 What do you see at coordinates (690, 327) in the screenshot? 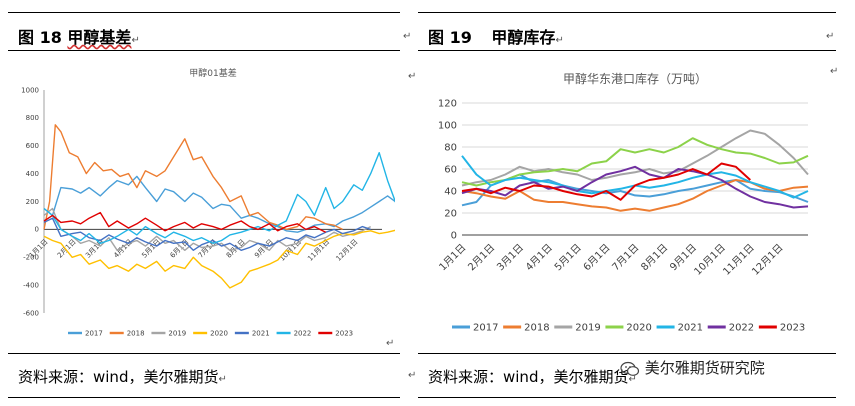
I see `right-legend-label-2021: 2021` at bounding box center [690, 327].